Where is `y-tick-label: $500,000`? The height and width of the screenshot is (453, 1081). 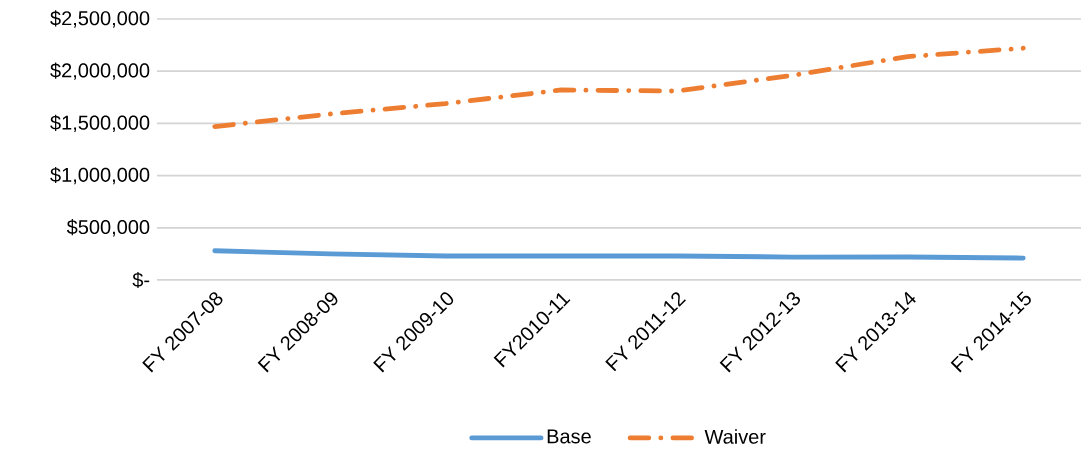 y-tick-label: $500,000 is located at coordinates (108, 228).